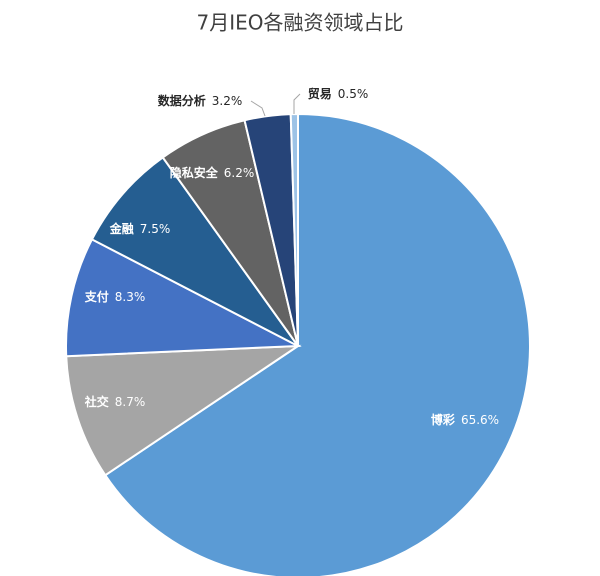 The width and height of the screenshot is (600, 576). What do you see at coordinates (155, 229) in the screenshot?
I see `label-value: 7.5%` at bounding box center [155, 229].